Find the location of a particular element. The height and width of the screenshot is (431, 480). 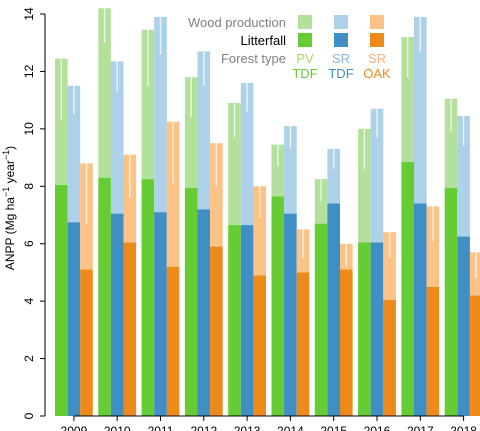

y-tick-label-8: 8 is located at coordinates (29, 186).